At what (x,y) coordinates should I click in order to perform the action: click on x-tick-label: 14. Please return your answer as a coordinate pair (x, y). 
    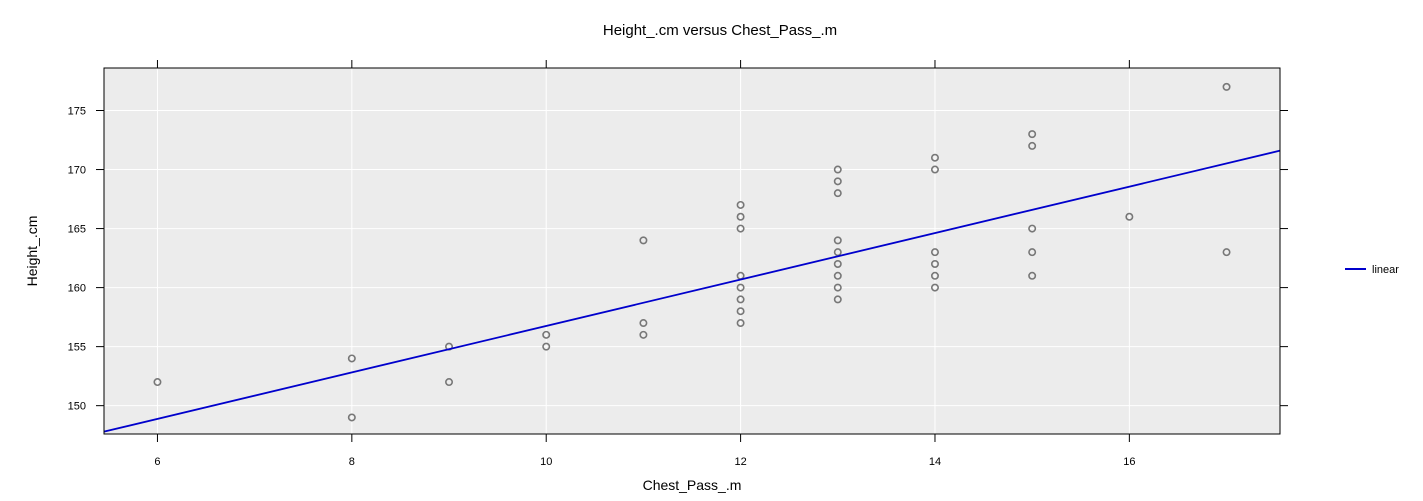
    Looking at the image, I should click on (935, 462).